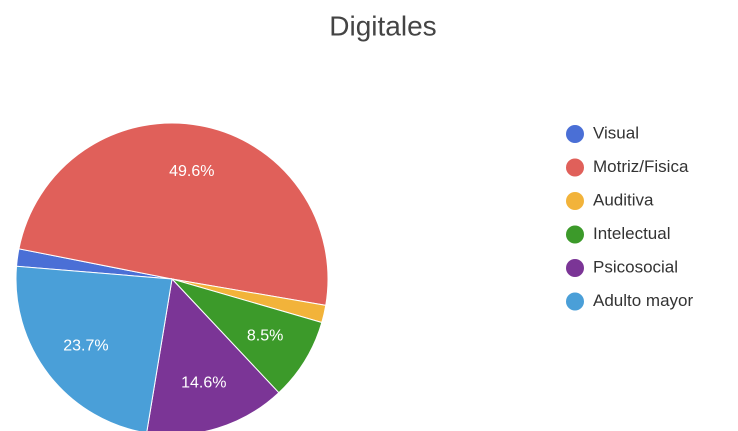 This screenshot has height=431, width=738. I want to click on legend-label: Psicosocial, so click(635, 266).